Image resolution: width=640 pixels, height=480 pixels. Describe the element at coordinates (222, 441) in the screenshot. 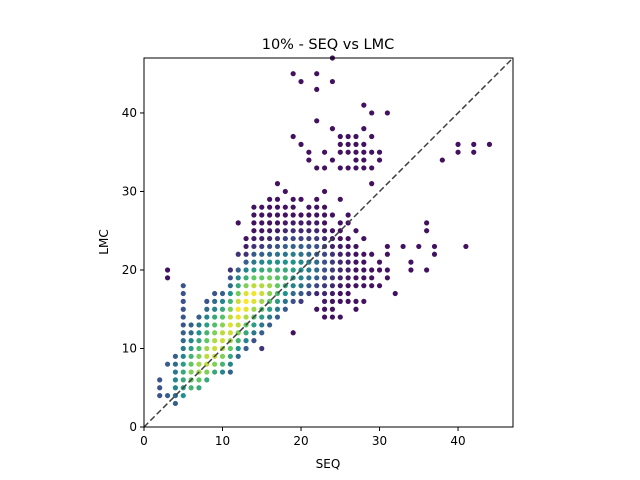

I see `x-tick-label: 10` at that location.